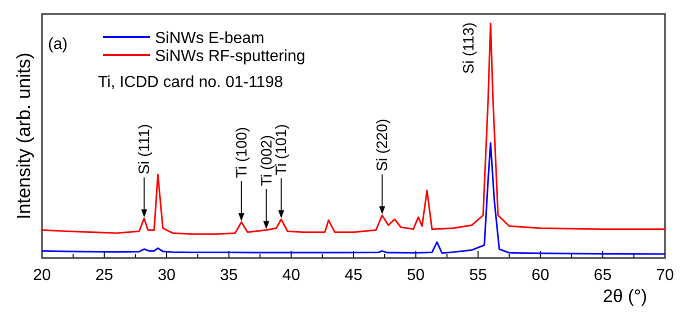 The width and height of the screenshot is (680, 324). What do you see at coordinates (230, 56) in the screenshot?
I see `legend-label: SiNWs RF-sputtering` at bounding box center [230, 56].